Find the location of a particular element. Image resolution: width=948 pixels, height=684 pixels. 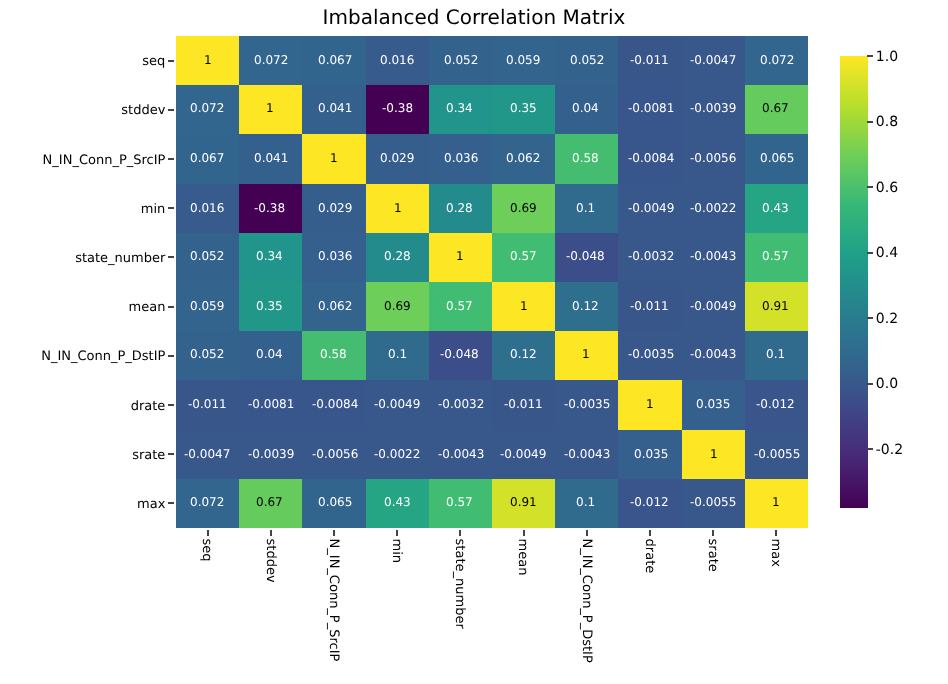

chart-title: Imbalanced Correlation Matrix is located at coordinates (474, 19).